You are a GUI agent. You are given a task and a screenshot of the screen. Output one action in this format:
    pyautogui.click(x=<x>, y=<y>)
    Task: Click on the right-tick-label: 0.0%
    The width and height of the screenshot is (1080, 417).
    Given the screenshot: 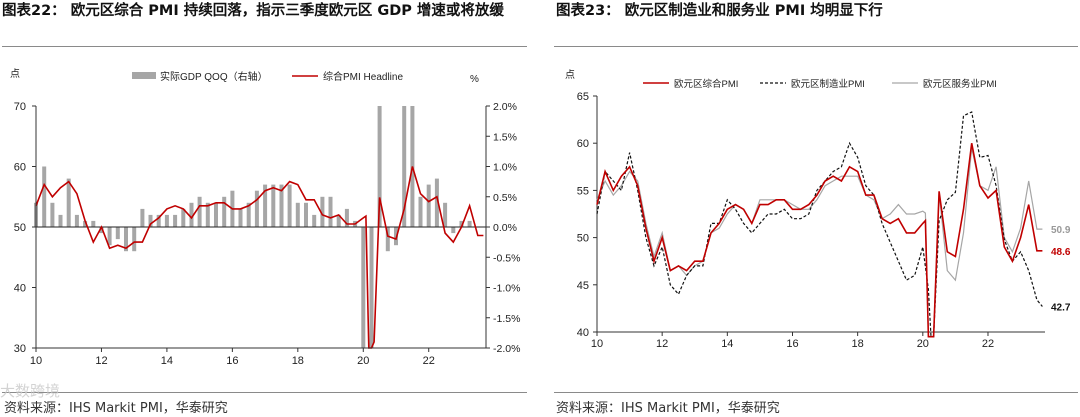 What is the action you would take?
    pyautogui.click(x=505, y=228)
    